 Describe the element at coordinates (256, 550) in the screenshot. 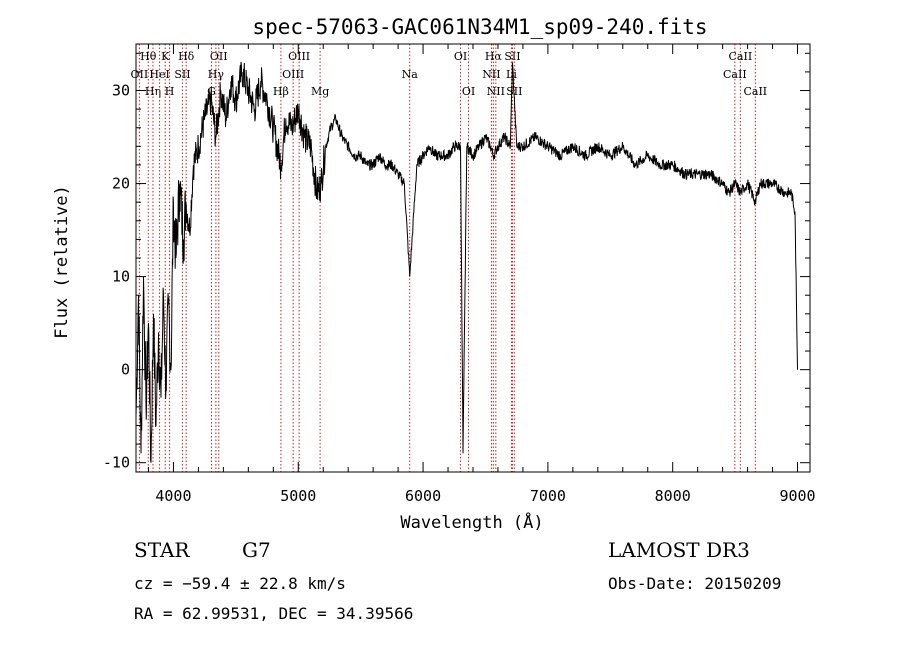

I see `object-subclass: G7` at that location.